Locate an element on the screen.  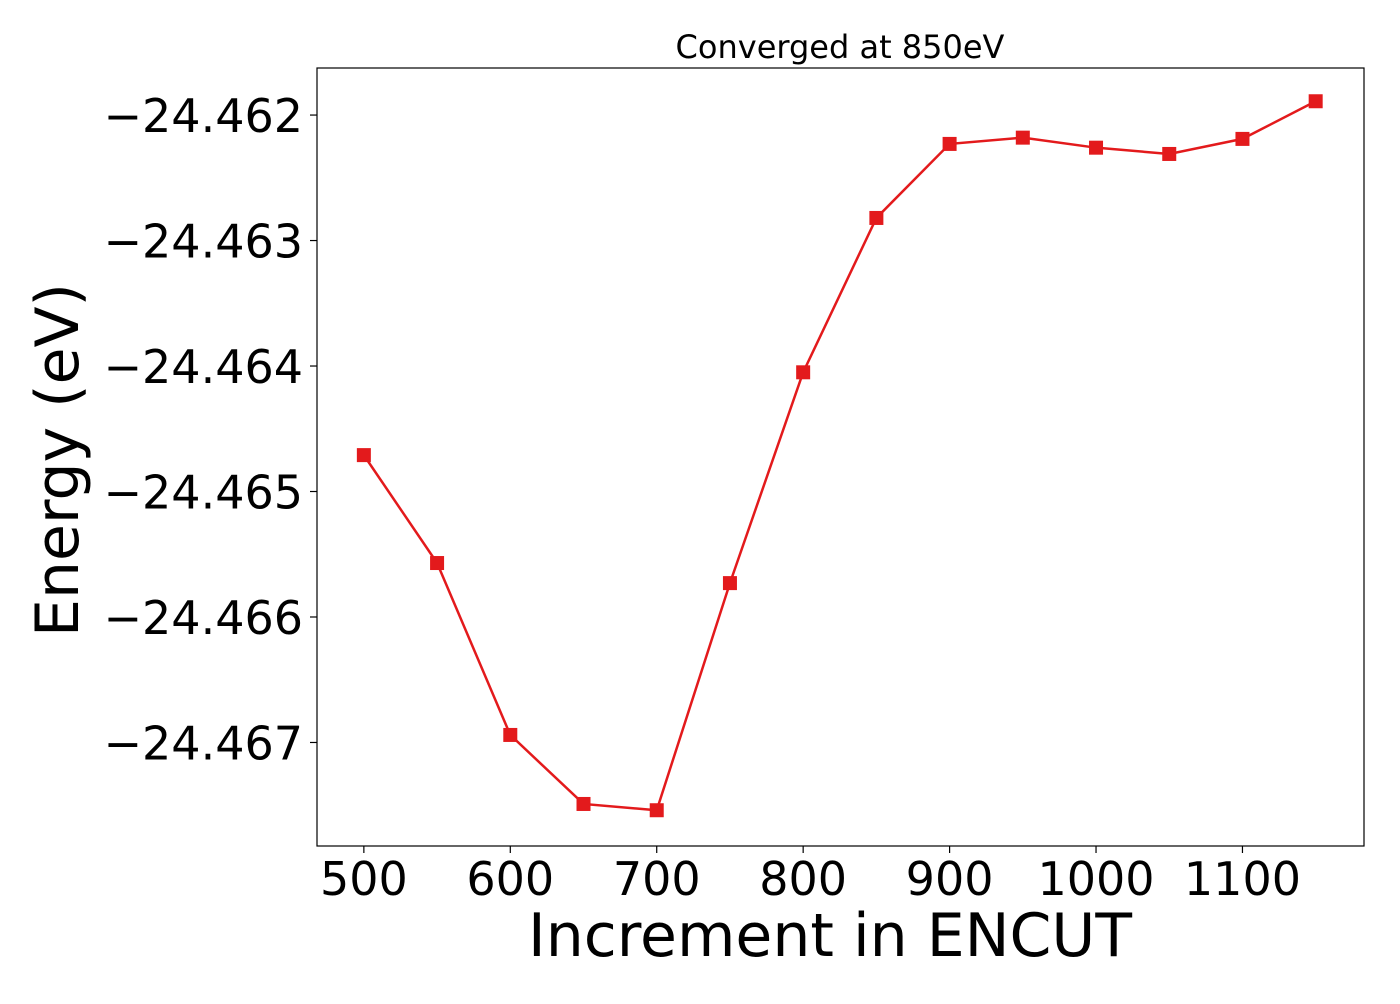
x-tick-label: 800 is located at coordinates (803, 879).